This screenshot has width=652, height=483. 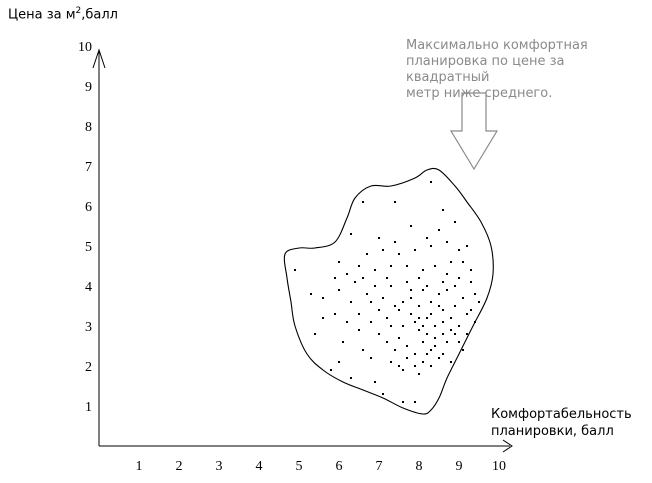 I want to click on x-tick-label: 8, so click(x=419, y=466).